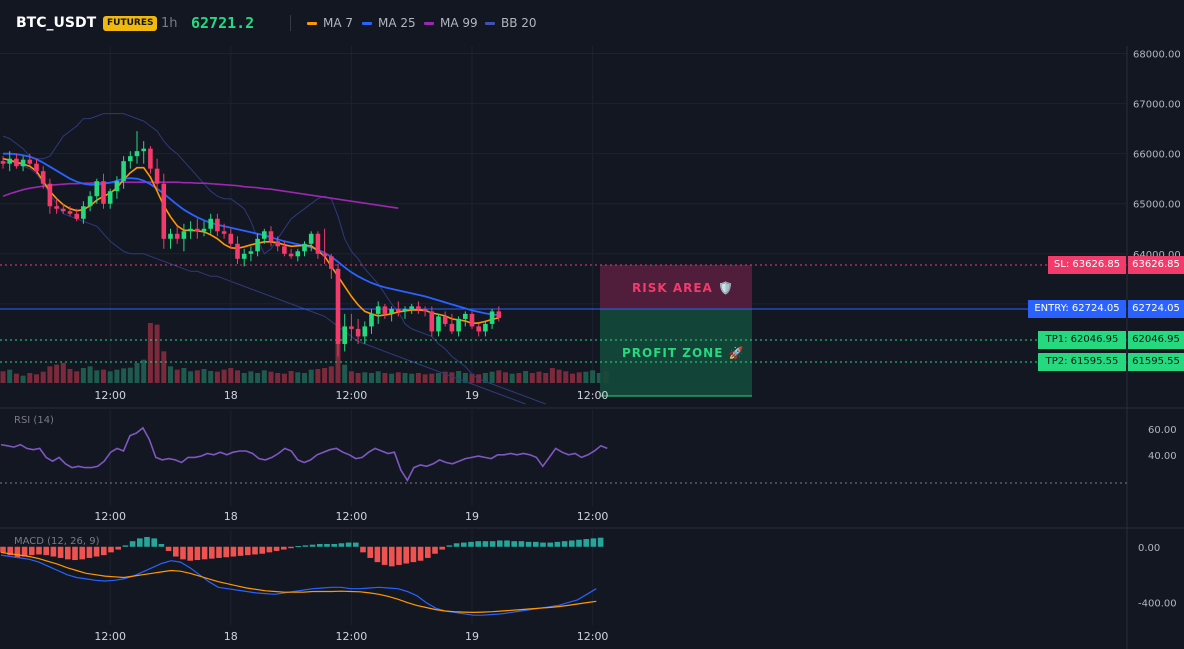  What do you see at coordinates (298, 585) in the screenshot?
I see `macd-line` at bounding box center [298, 585].